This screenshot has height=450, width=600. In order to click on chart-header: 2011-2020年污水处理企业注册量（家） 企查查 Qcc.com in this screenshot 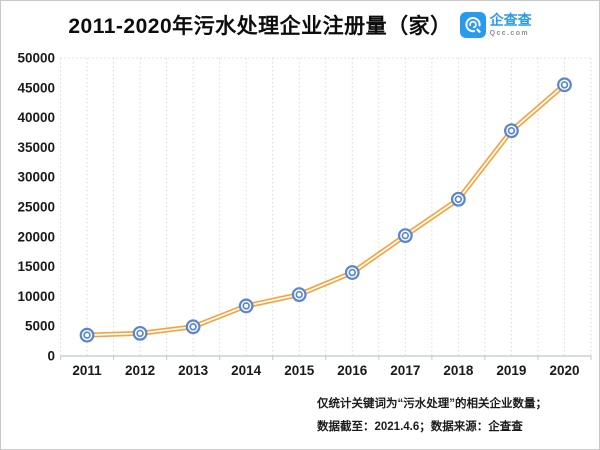, I will do `click(300, 25)`.